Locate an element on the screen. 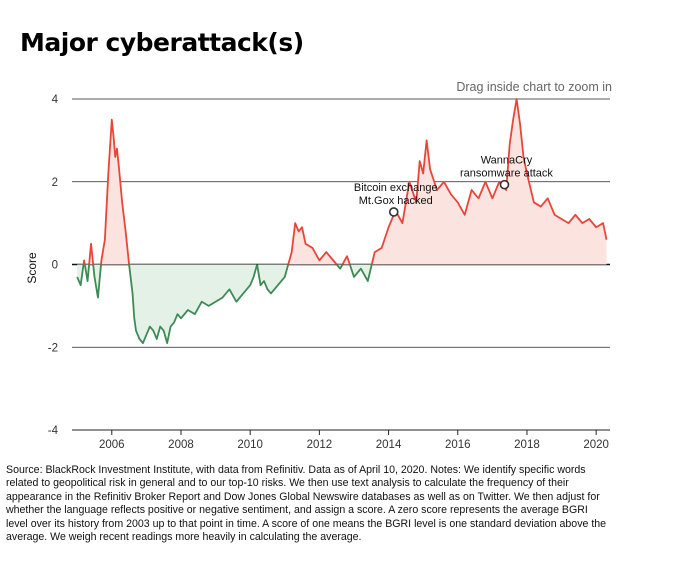 This screenshot has height=574, width=700. x-tick-label: 2010 is located at coordinates (250, 445).